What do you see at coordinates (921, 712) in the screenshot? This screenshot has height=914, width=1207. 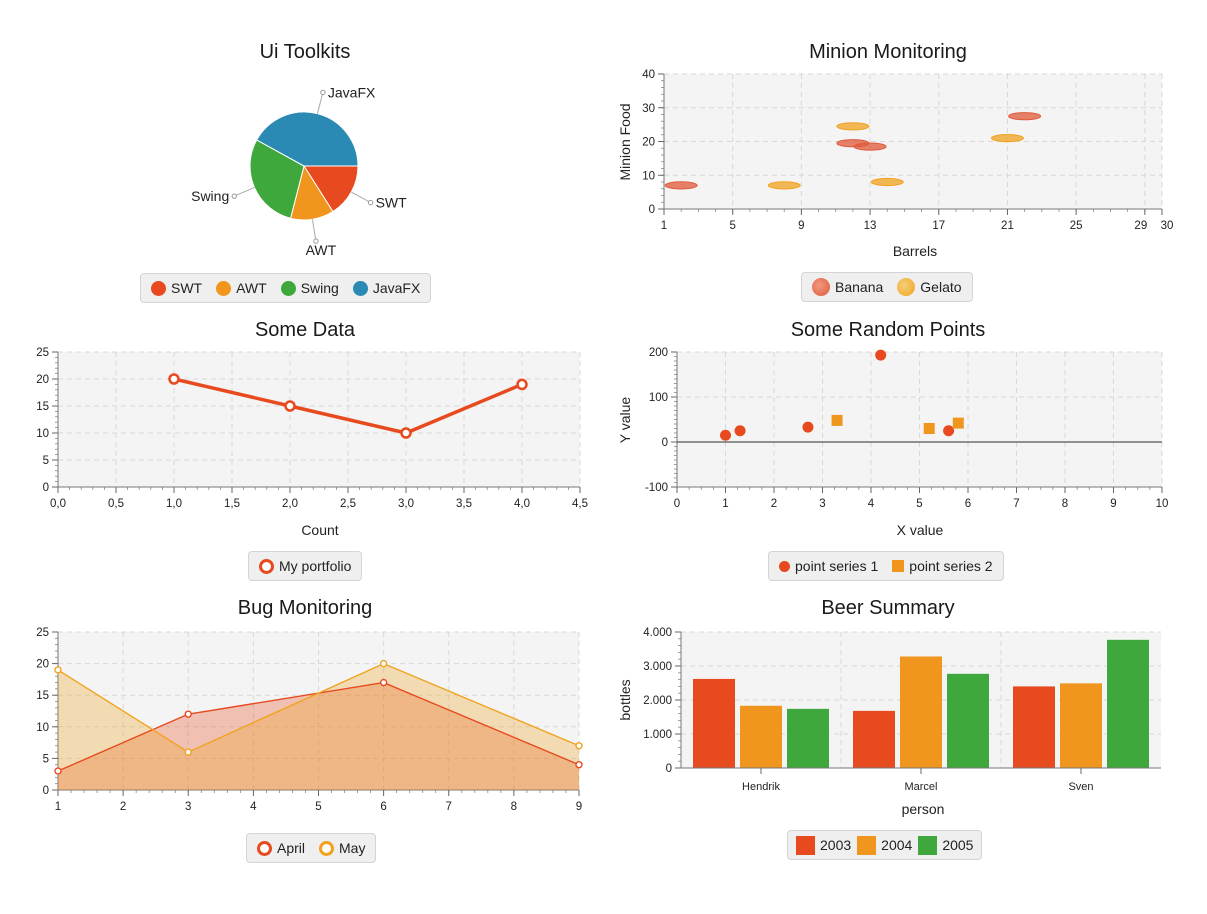 I see `bar-2004-marcel` at bounding box center [921, 712].